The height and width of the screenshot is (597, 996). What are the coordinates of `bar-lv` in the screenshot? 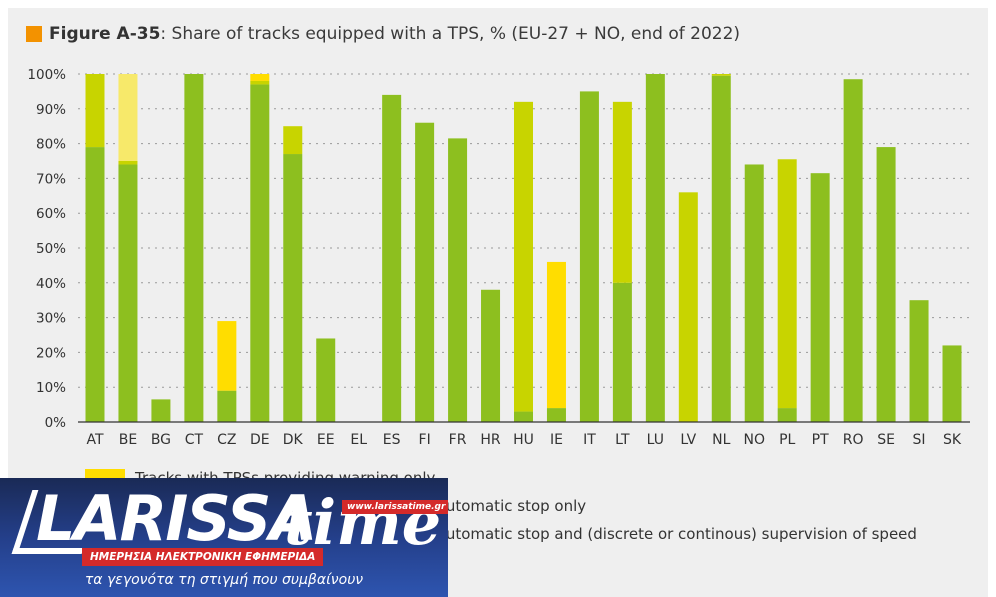 It's located at (688, 307).